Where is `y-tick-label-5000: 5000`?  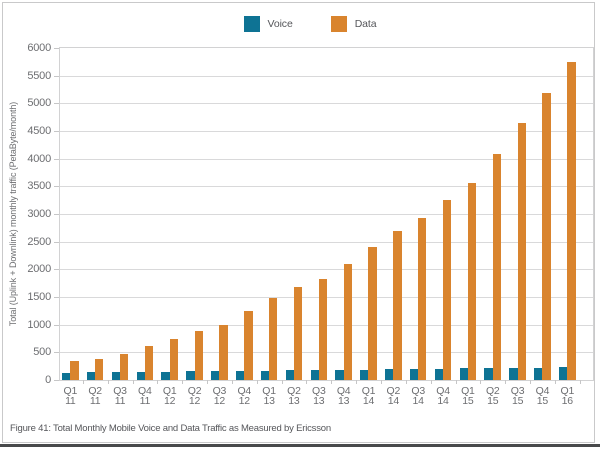 y-tick-label-5000: 5000 is located at coordinates (39, 103).